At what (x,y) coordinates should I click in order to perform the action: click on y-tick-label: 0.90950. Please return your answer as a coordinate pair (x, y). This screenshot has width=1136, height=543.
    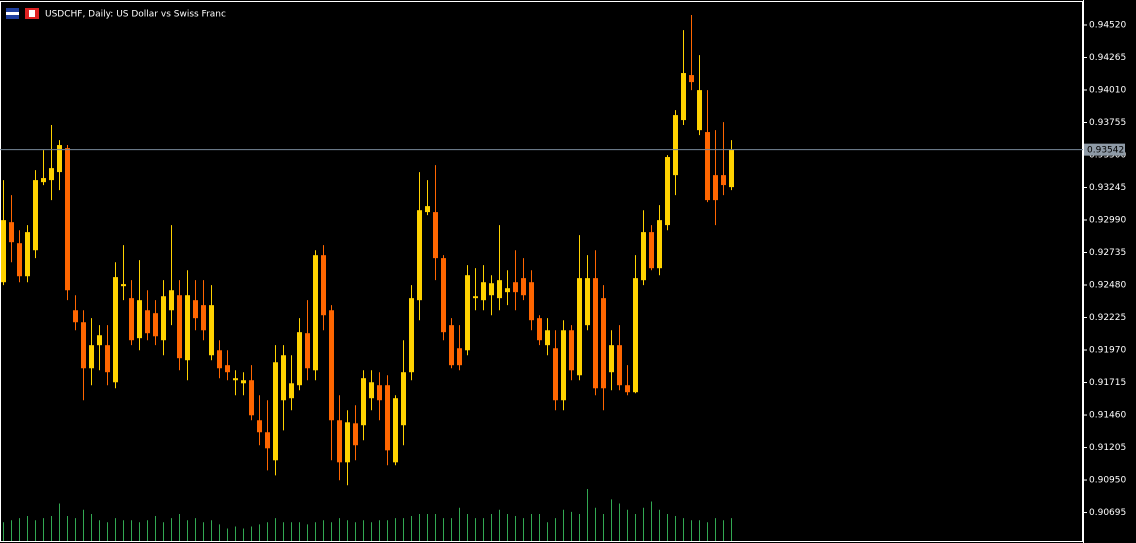
    Looking at the image, I should click on (1107, 481).